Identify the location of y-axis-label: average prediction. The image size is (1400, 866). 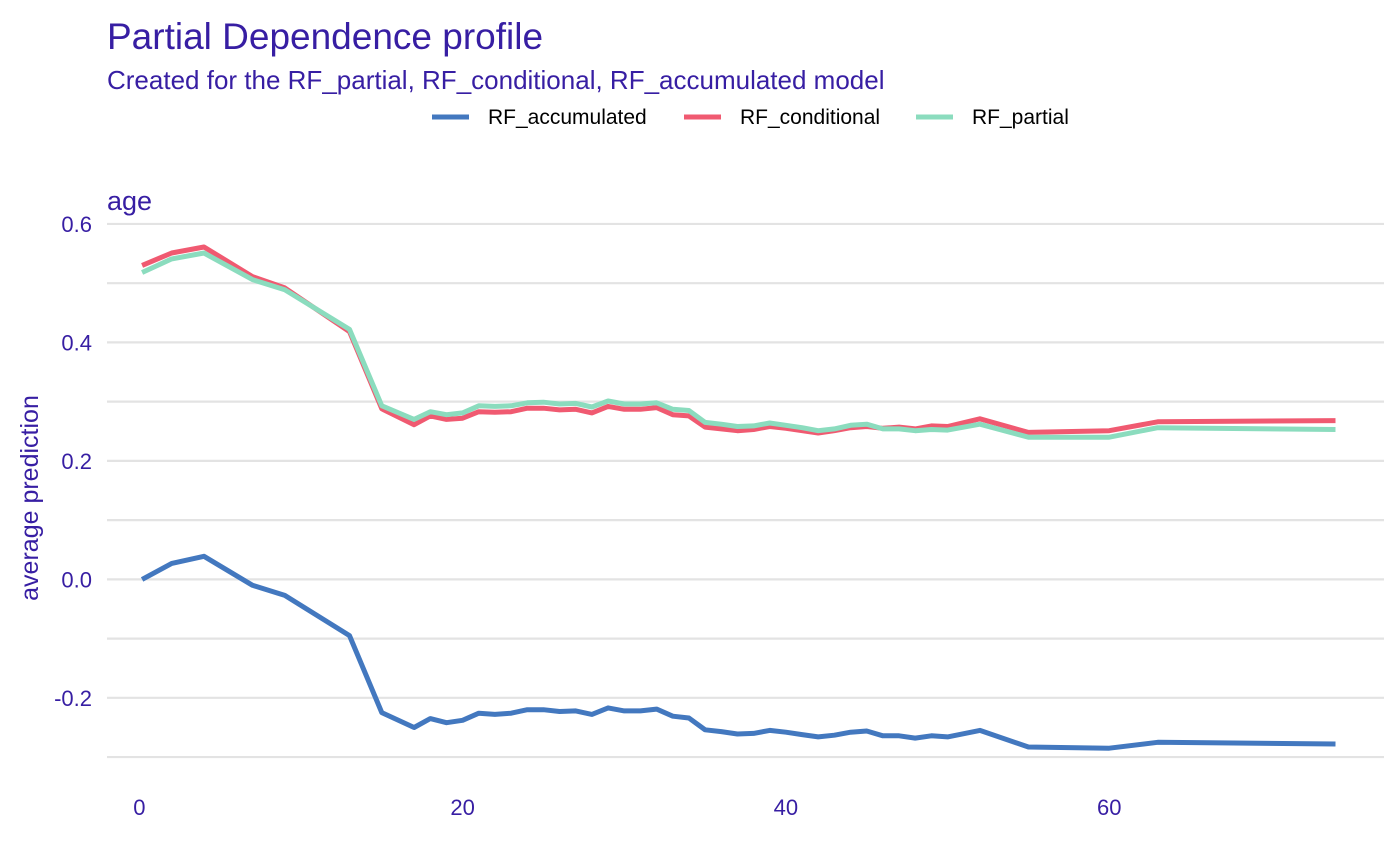
(30, 498).